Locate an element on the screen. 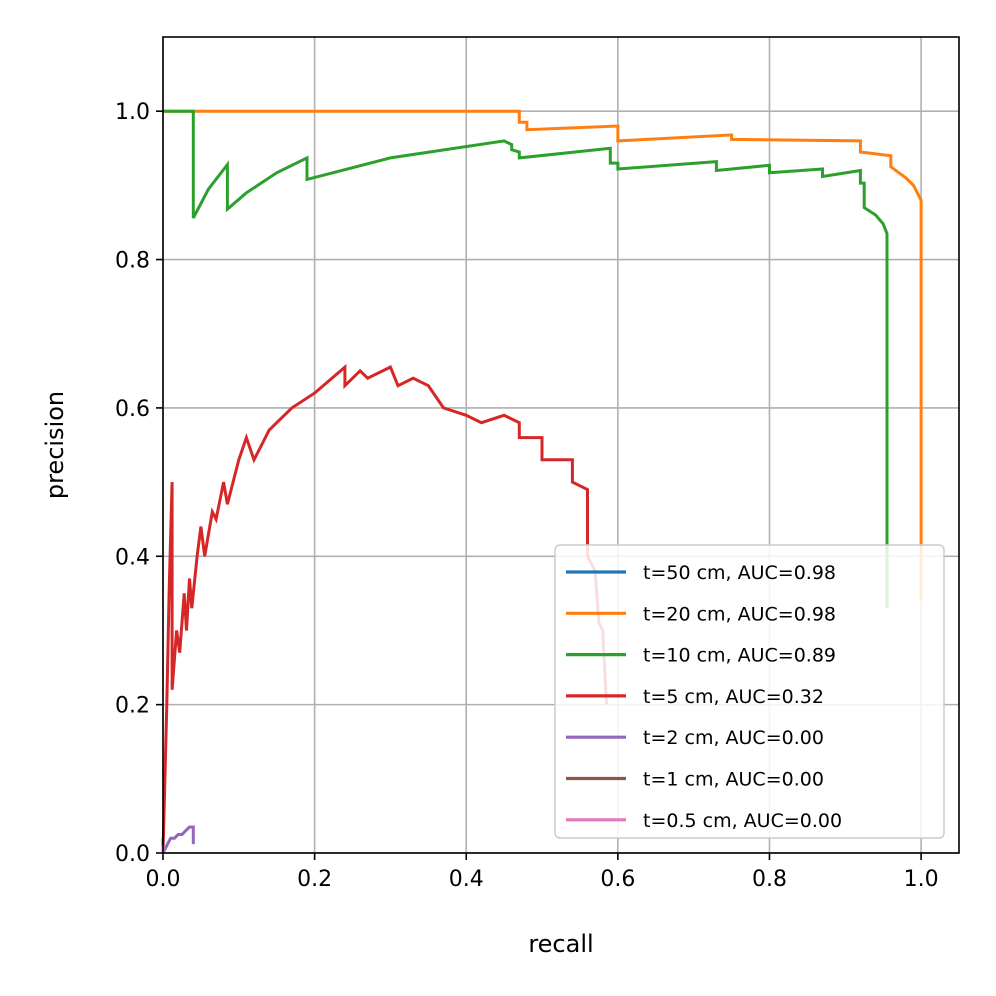  y-tick-label: 0.4 is located at coordinates (132, 557).